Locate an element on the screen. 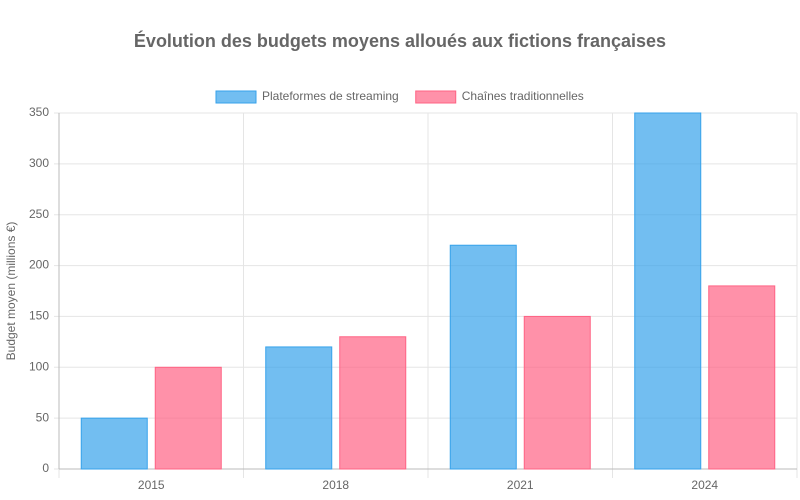  x-tick-label: 2015 is located at coordinates (151, 485).